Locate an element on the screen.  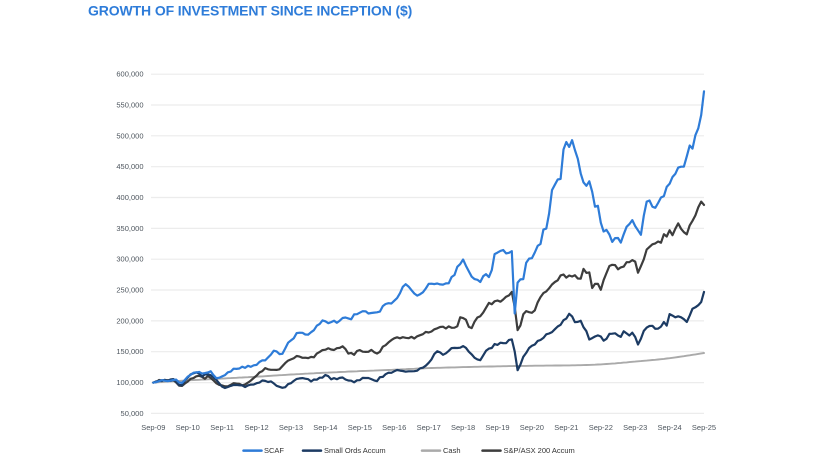
svg-text: Sep-13 is located at coordinates (291, 427).